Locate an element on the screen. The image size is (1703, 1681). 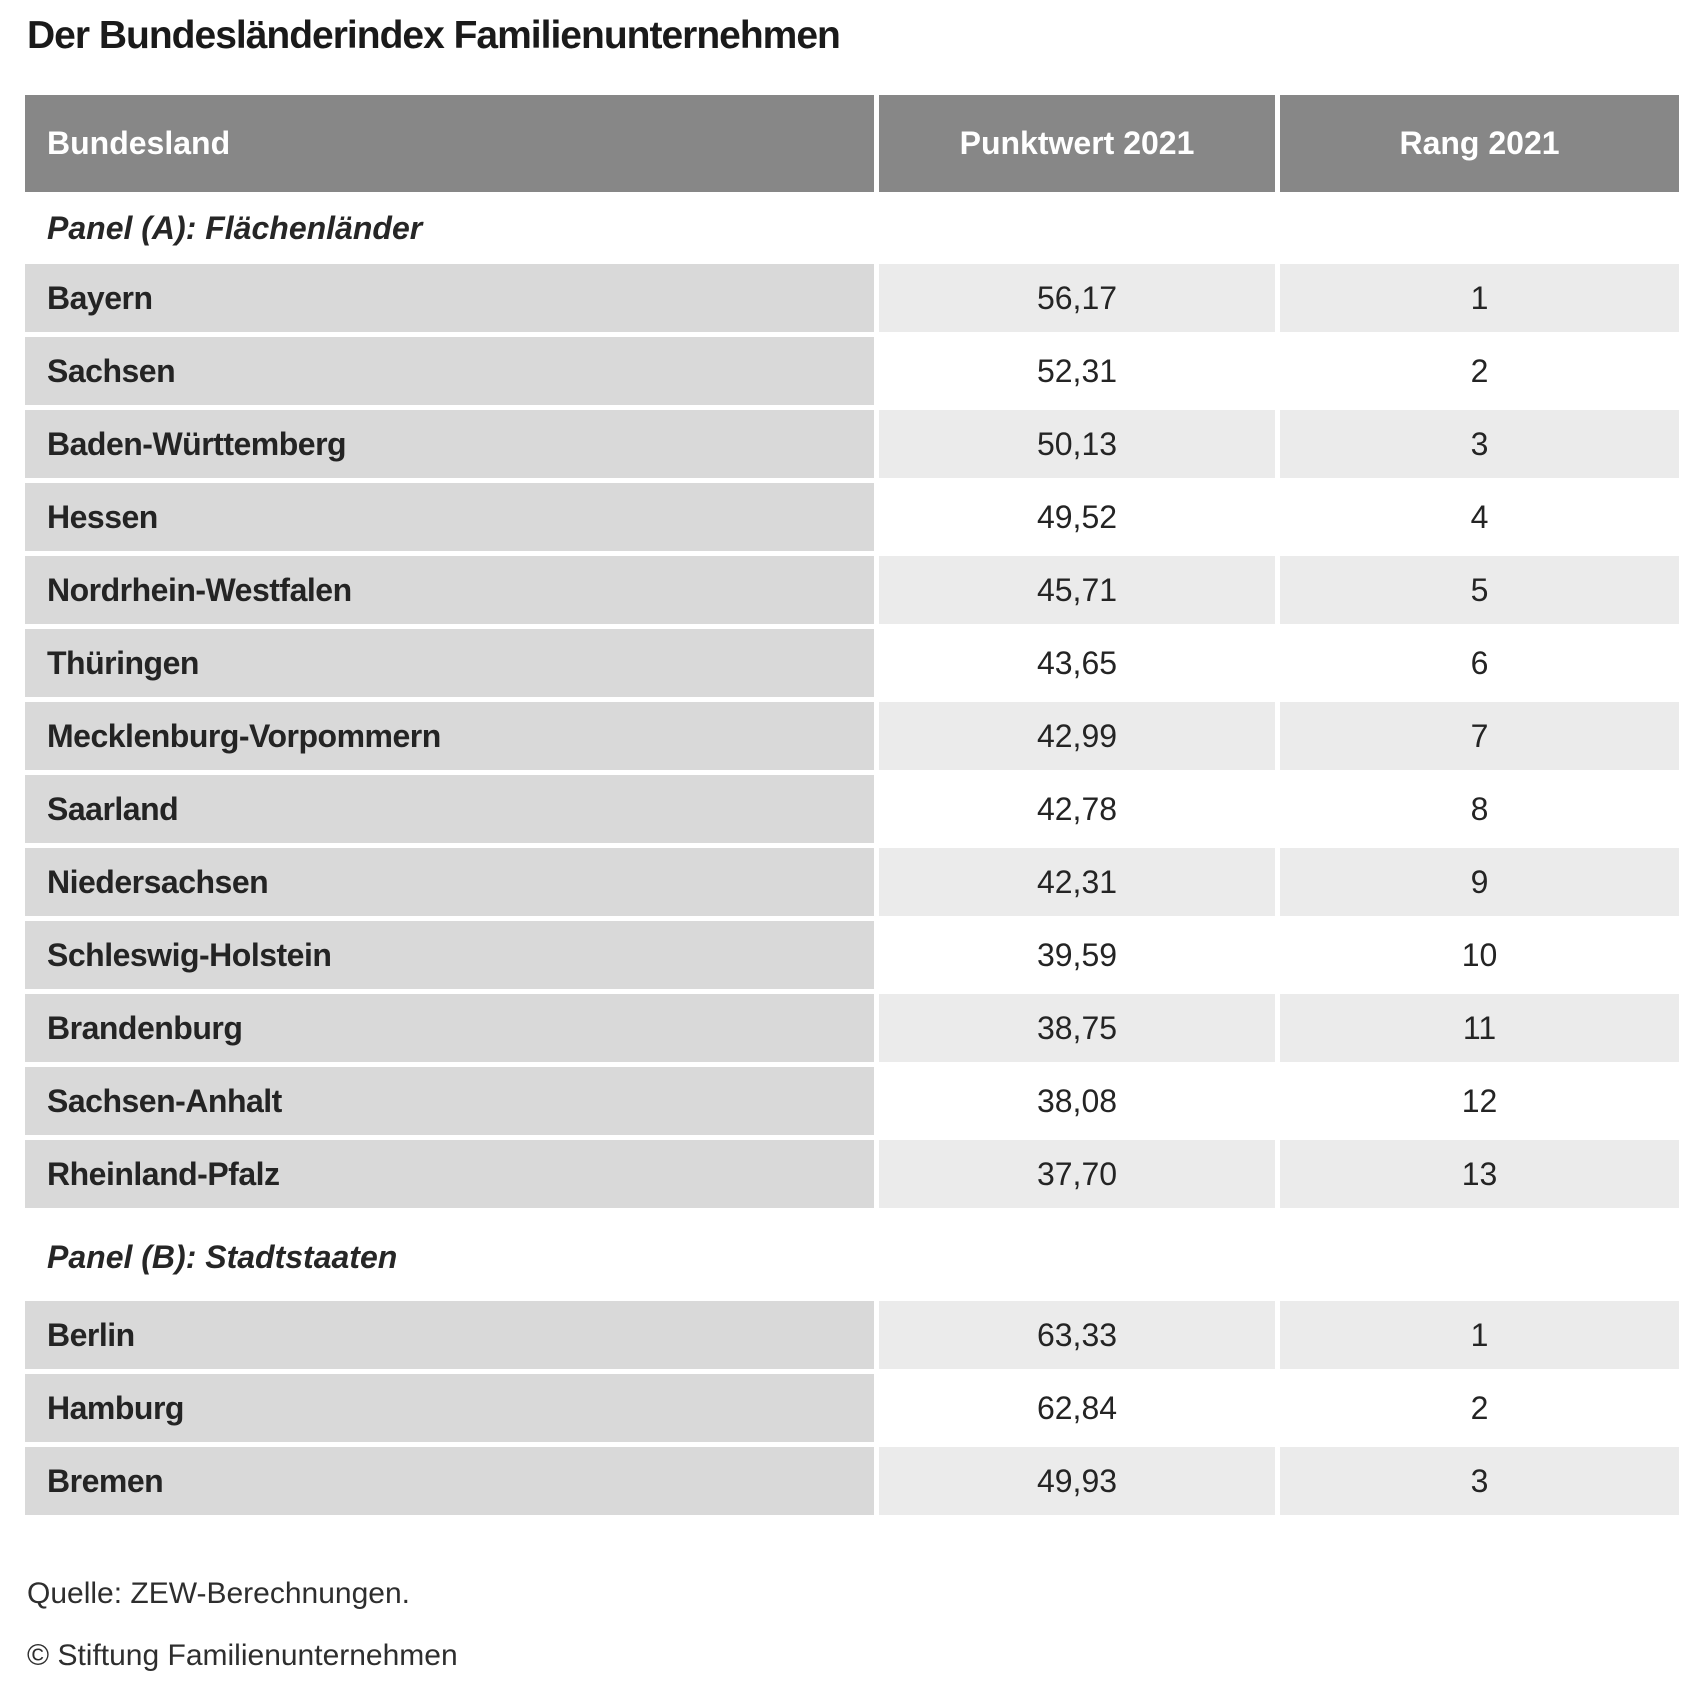
punktwert-cell: 38,75 is located at coordinates (1077, 1028).